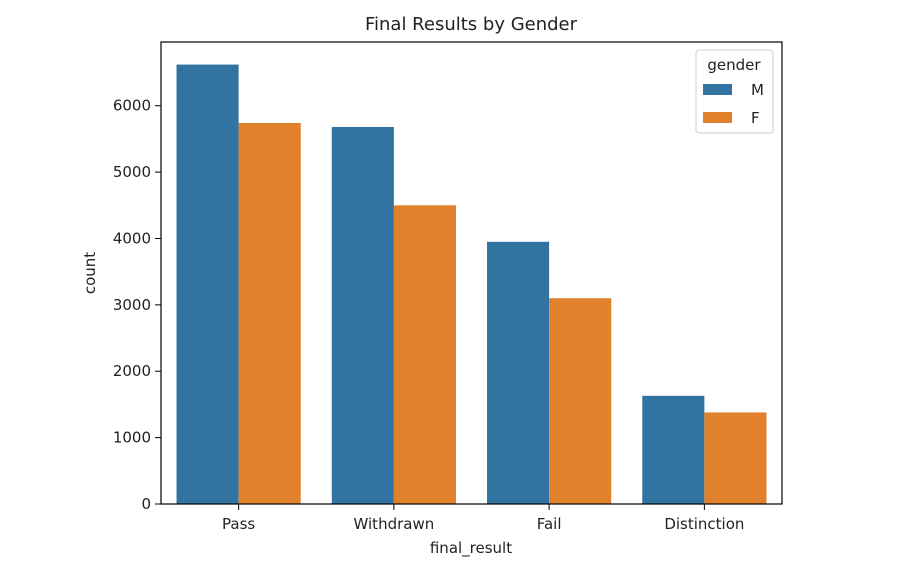  I want to click on legend-swatch-f, so click(717, 117).